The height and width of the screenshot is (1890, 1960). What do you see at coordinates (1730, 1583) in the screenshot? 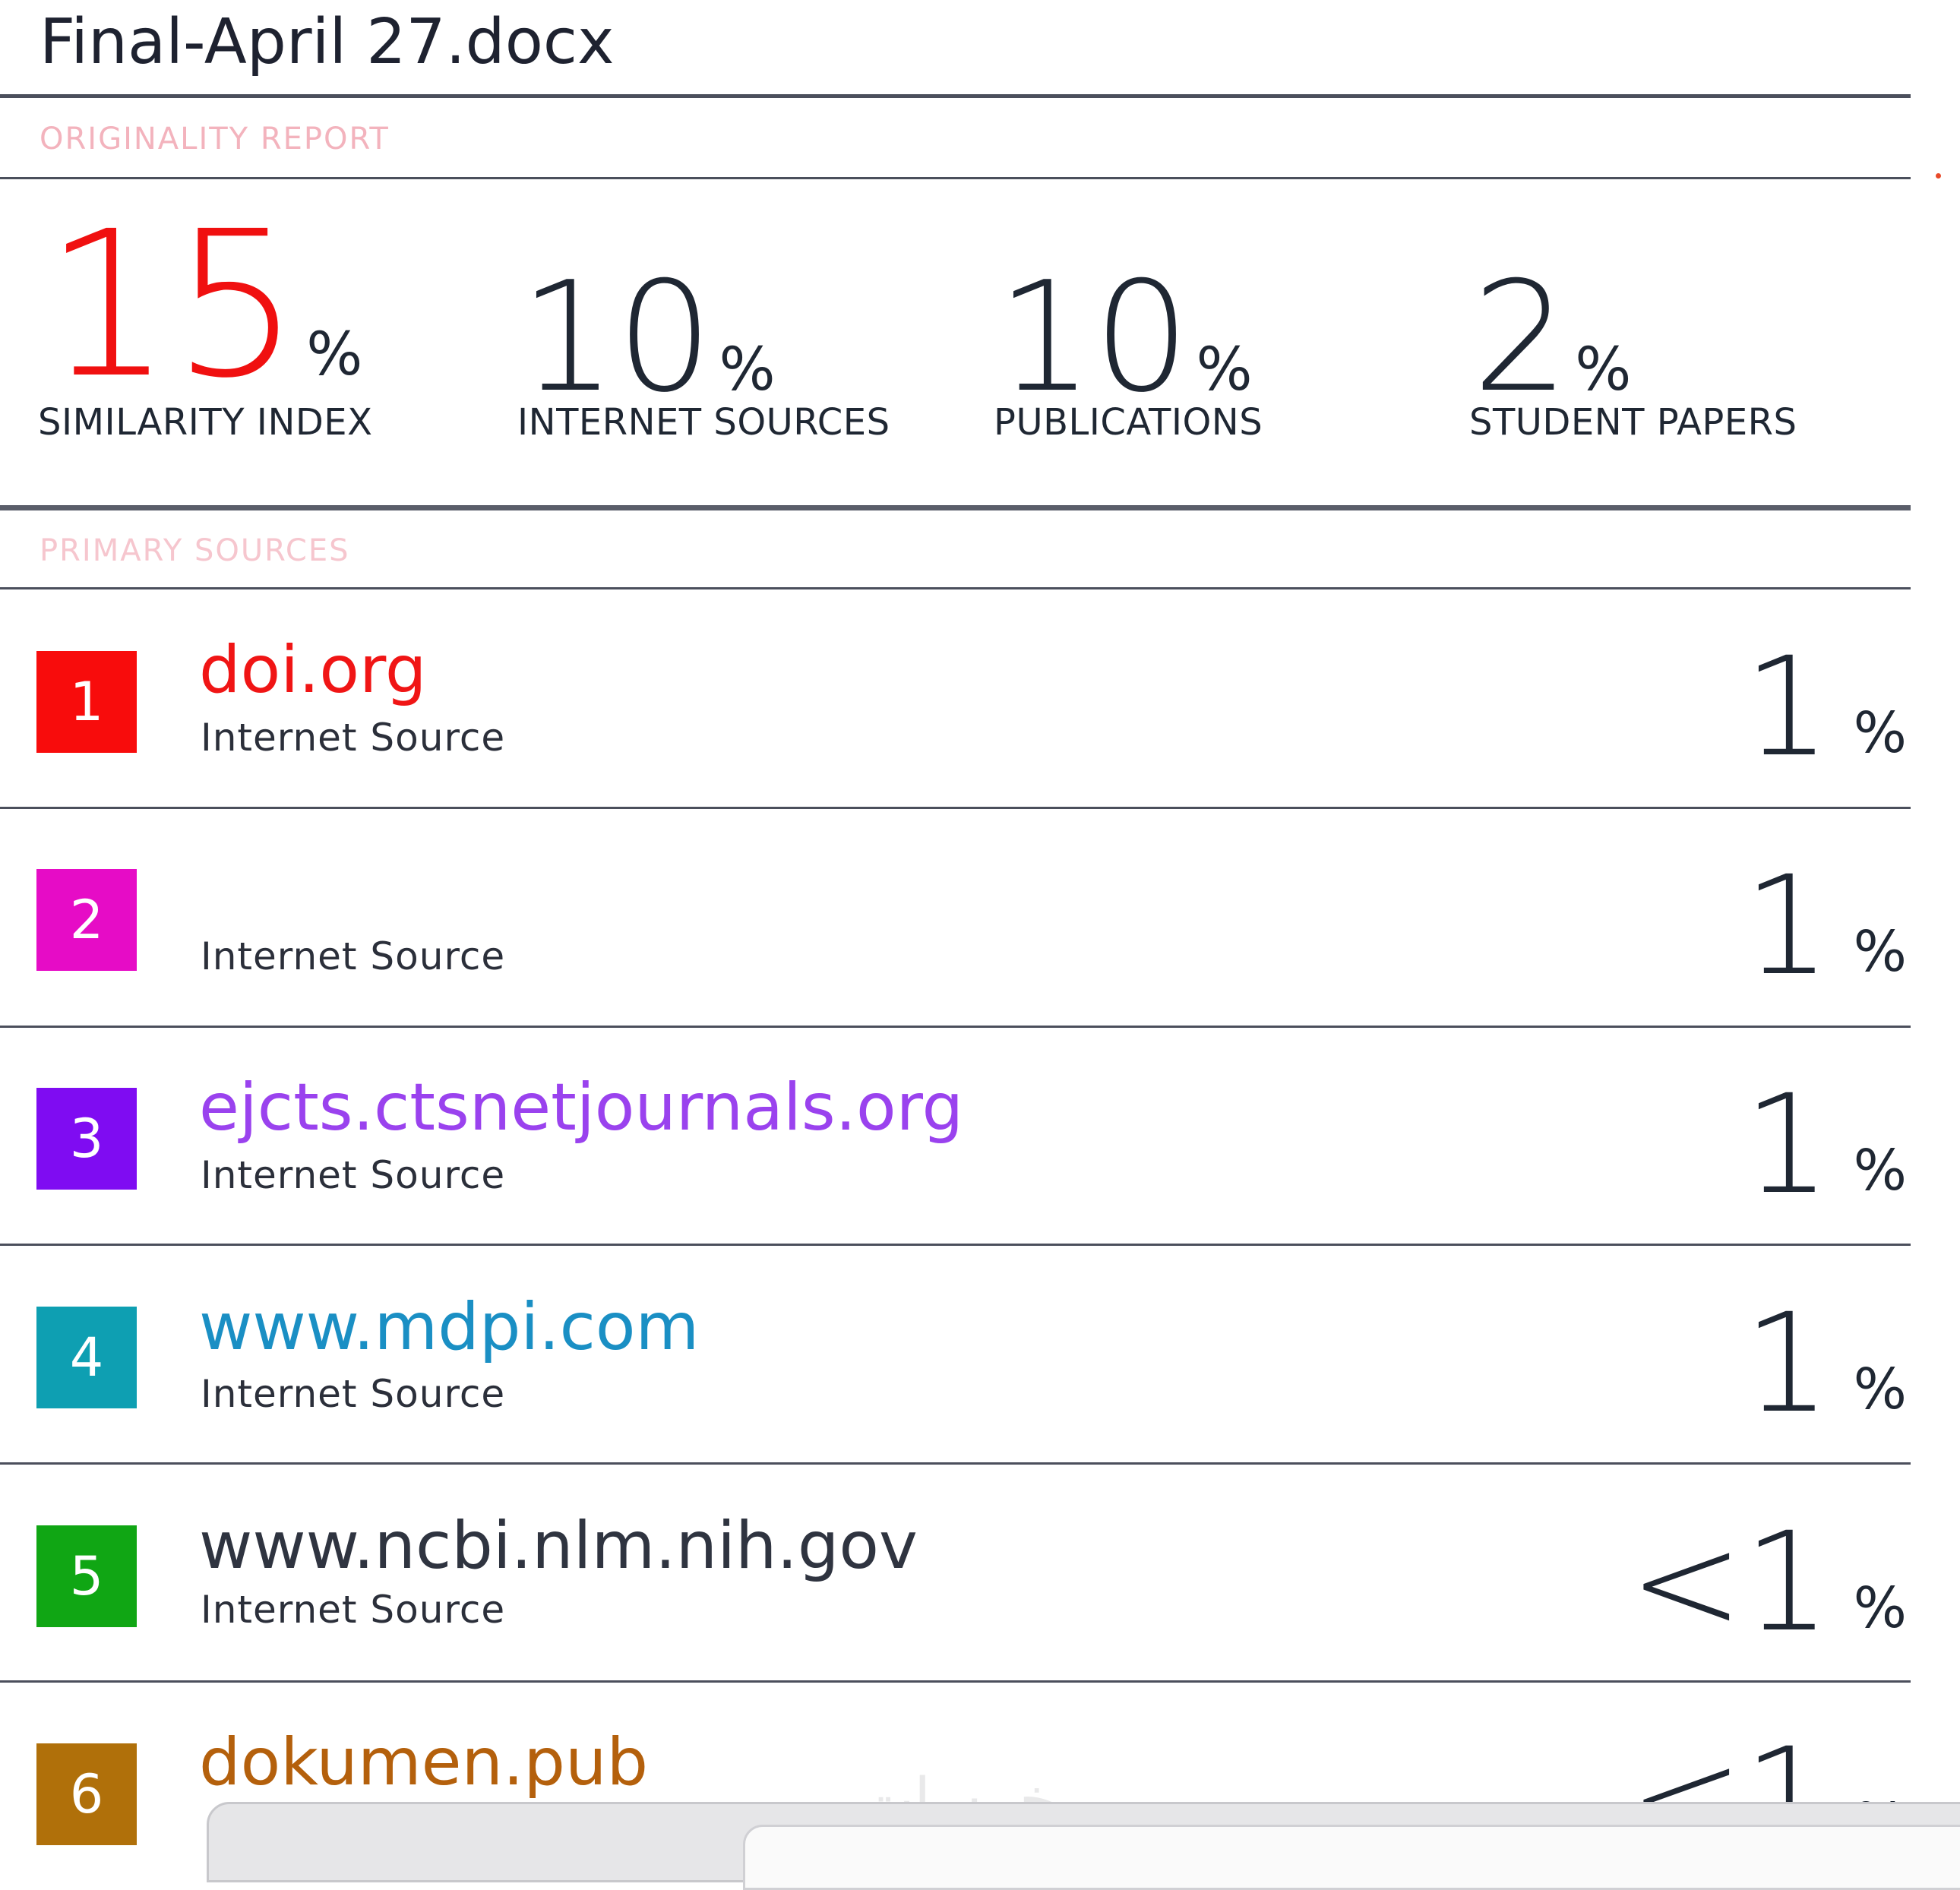
I see `source-match-value: <1` at bounding box center [1730, 1583].